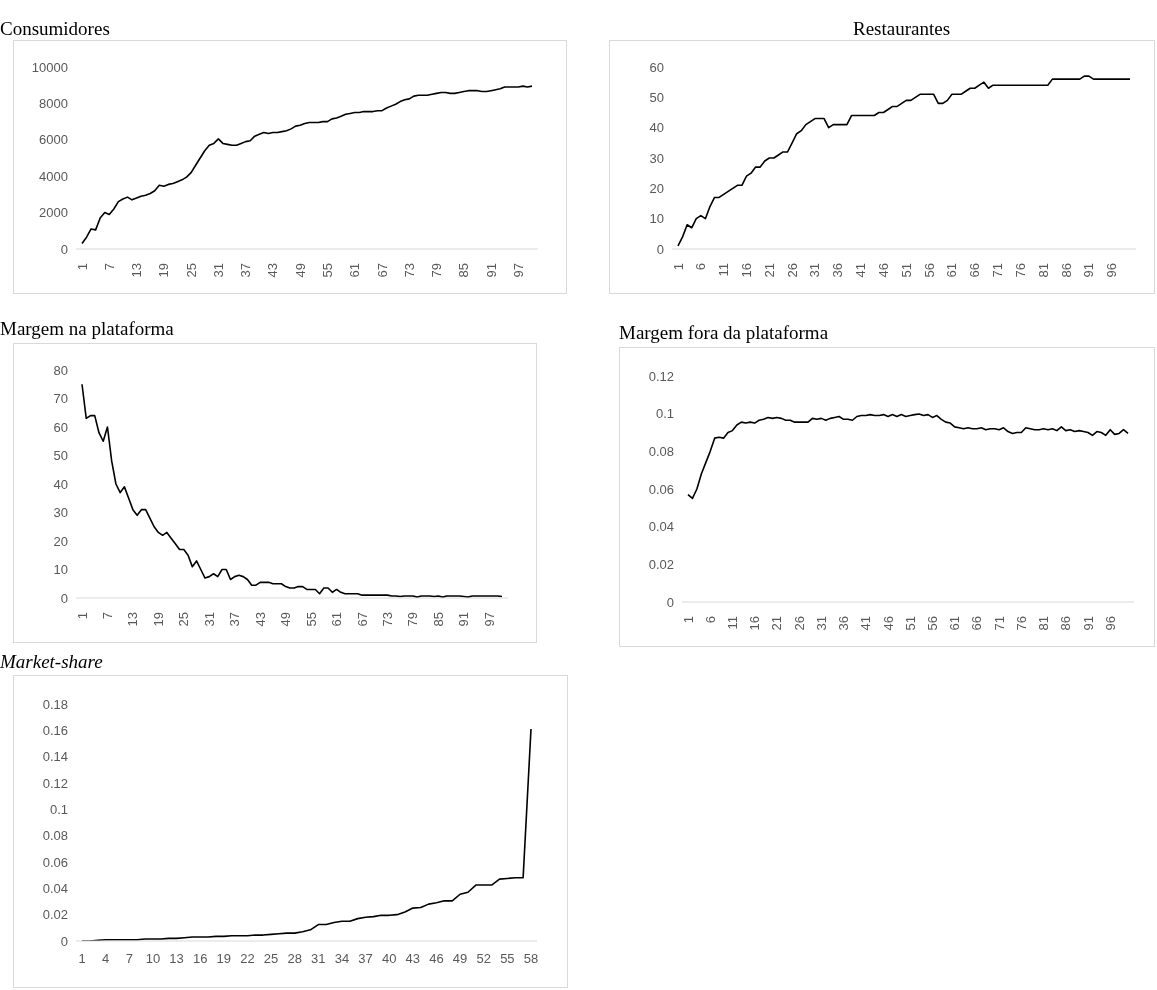 This screenshot has width=1157, height=990. What do you see at coordinates (55, 836) in the screenshot?
I see `y-tick-label: 0.08` at bounding box center [55, 836].